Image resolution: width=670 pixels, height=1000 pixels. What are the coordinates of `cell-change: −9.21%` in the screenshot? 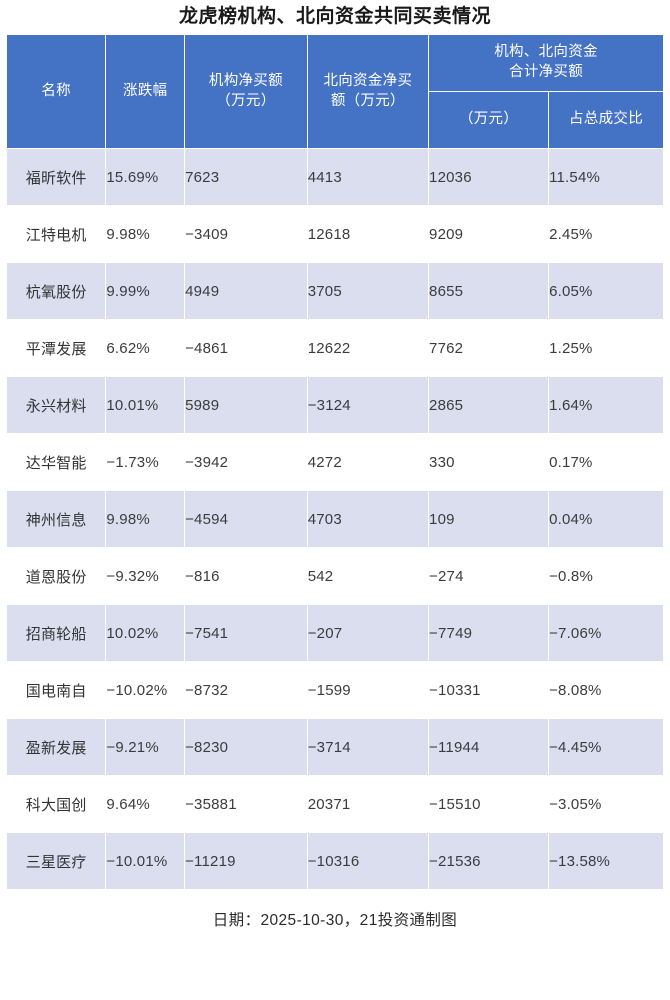 It's located at (145, 747).